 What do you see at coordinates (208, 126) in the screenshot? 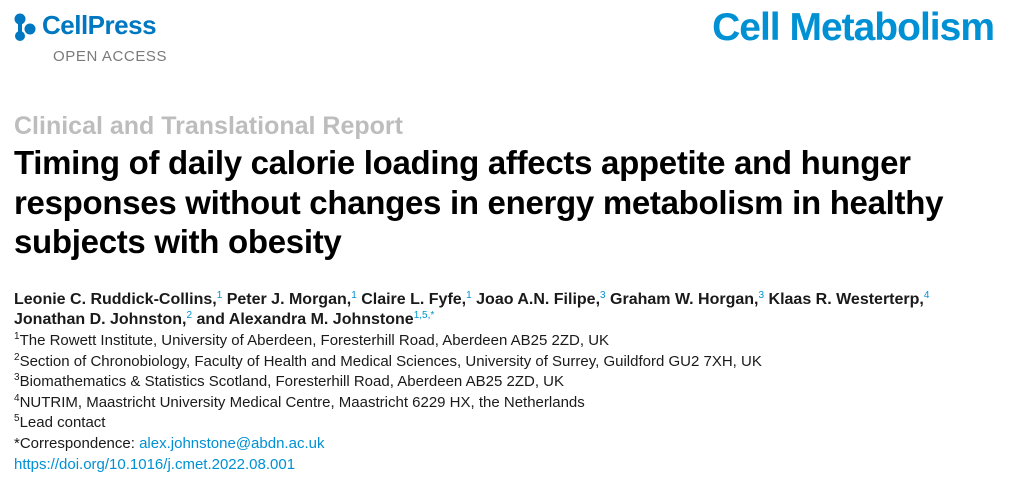
I see `article-type: Clinical and Translational Report` at bounding box center [208, 126].